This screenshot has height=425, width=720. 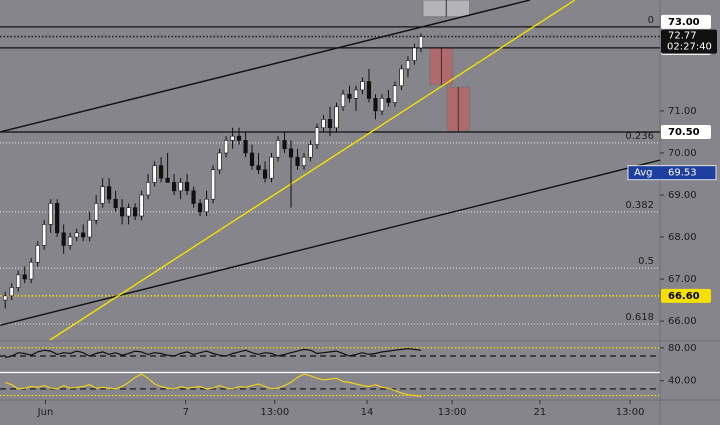 What do you see at coordinates (45, 412) in the screenshot?
I see `x-tick-label: Jun` at bounding box center [45, 412].